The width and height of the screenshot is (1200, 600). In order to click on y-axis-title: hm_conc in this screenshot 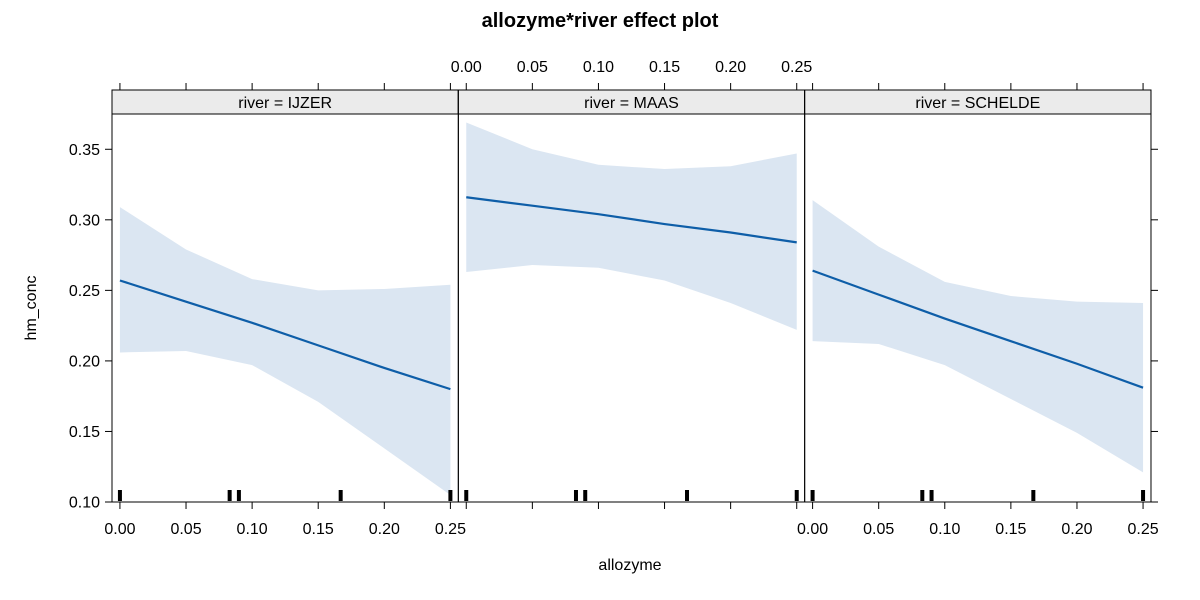, I will do `click(31, 308)`.